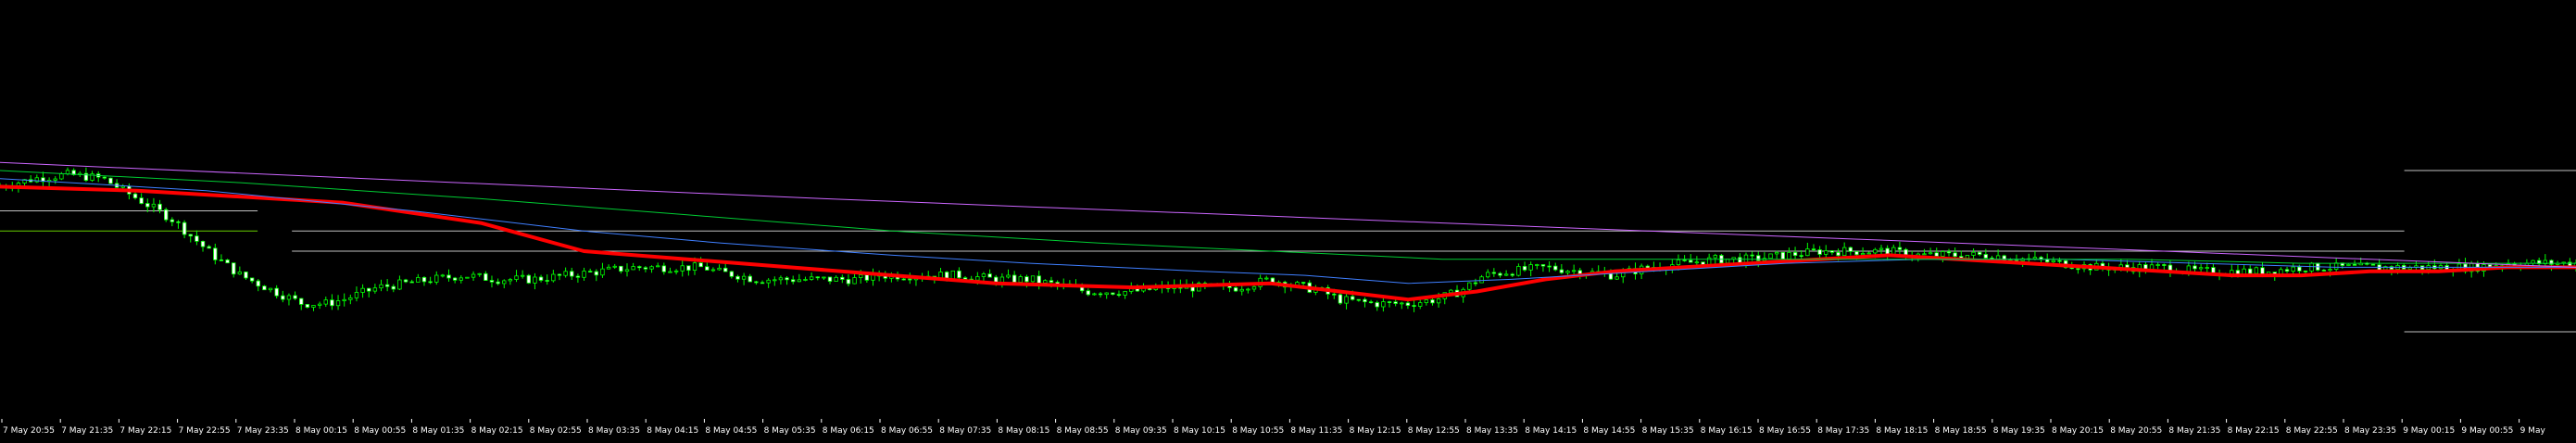  I want to click on x-tick-label: 8 May 04:15, so click(672, 431).